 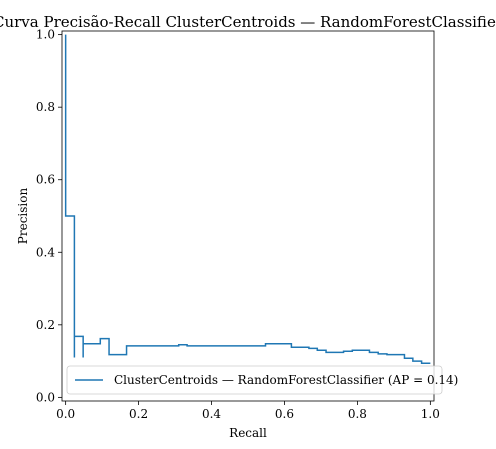 What do you see at coordinates (45, 35) in the screenshot?
I see `y-tick-label: 1.0` at bounding box center [45, 35].